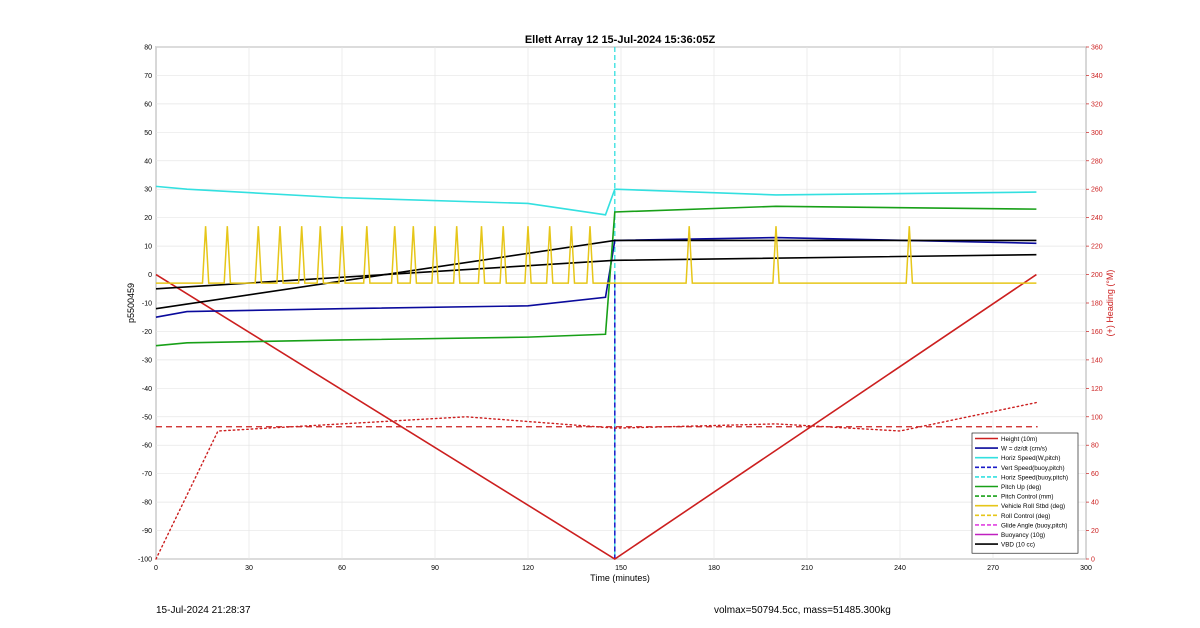  I want to click on y-left-tick-label: -60, so click(147, 446).